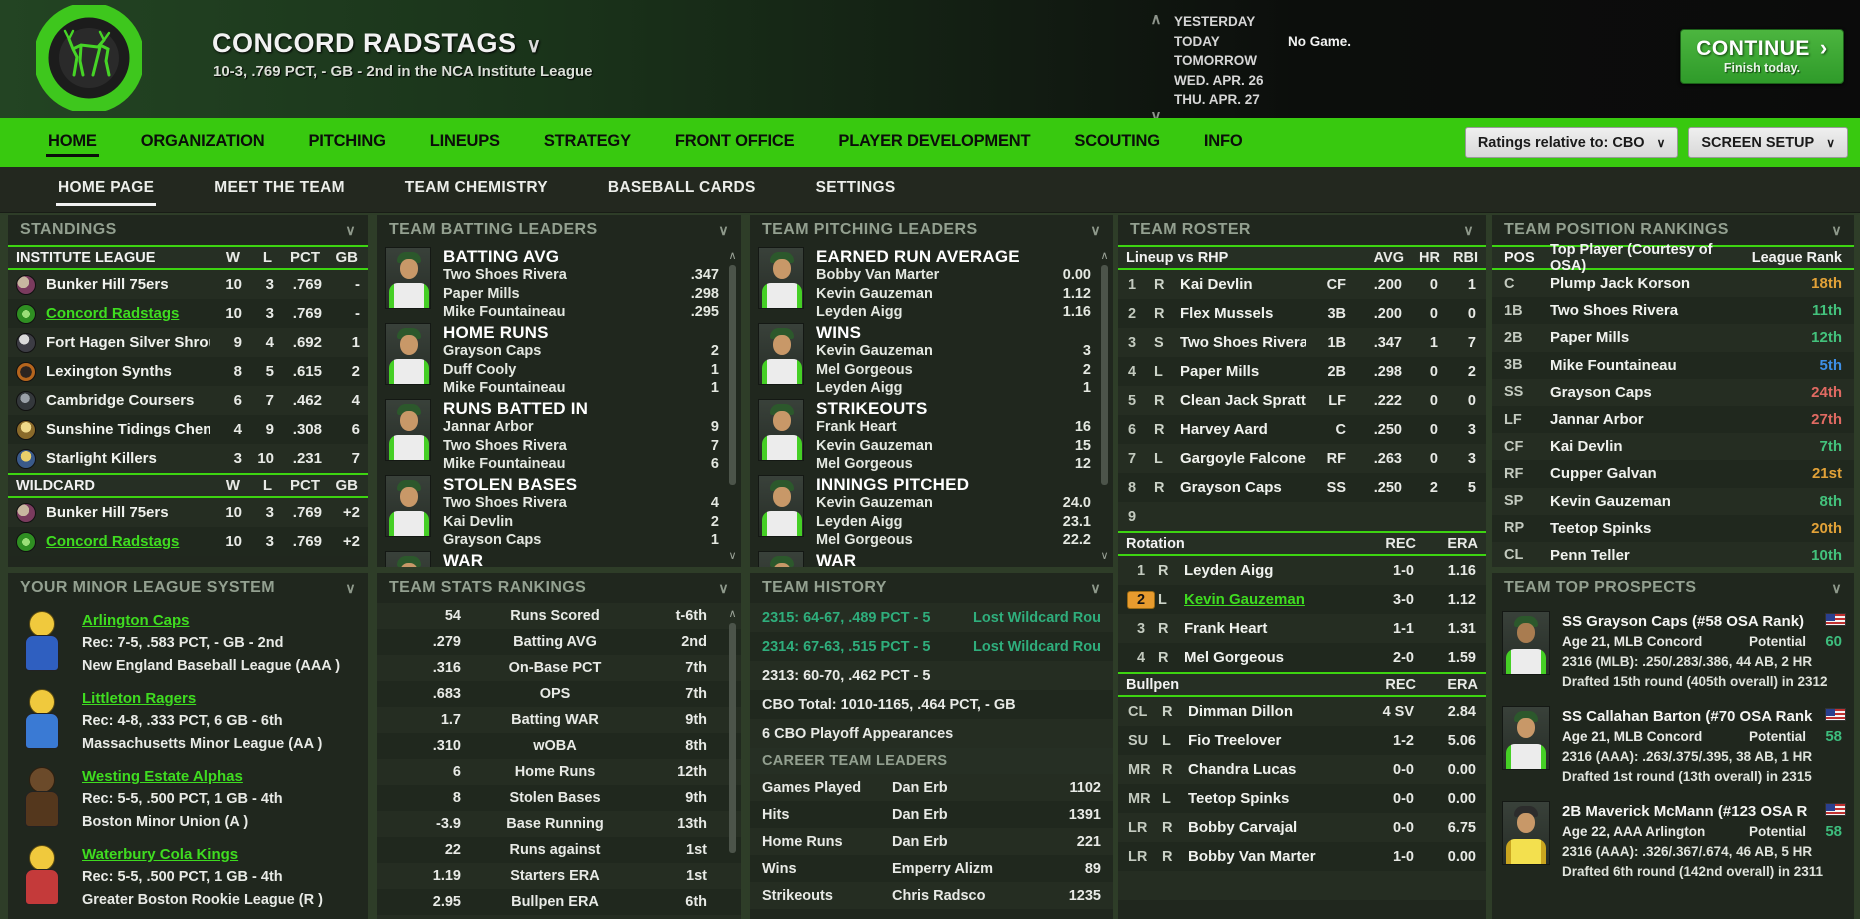  What do you see at coordinates (128, 342) in the screenshot?
I see `team-name-link: Fort Hagen Silver Shrou` at bounding box center [128, 342].